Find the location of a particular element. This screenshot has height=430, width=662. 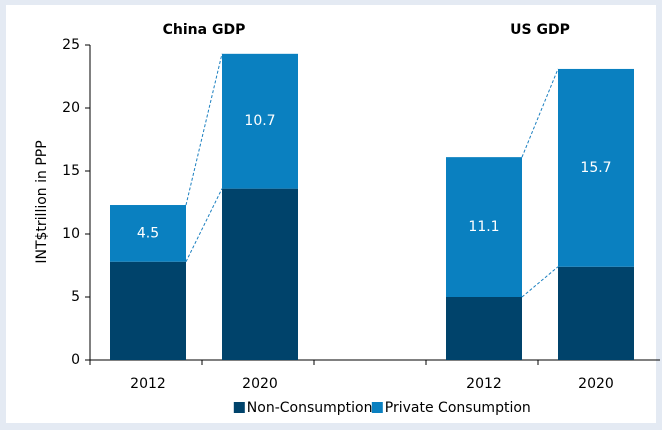

data-label: 4.5 is located at coordinates (148, 233).